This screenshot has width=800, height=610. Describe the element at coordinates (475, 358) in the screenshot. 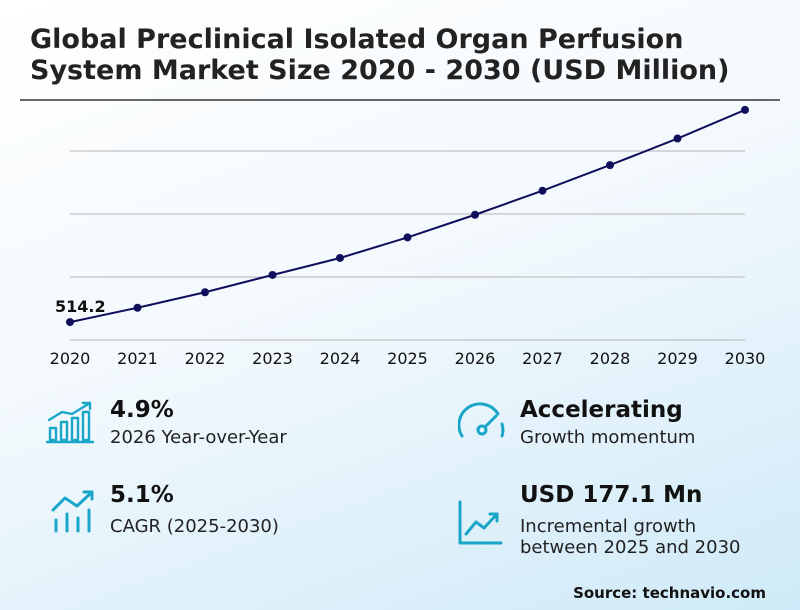

I see `x-tick-label: 2026` at that location.